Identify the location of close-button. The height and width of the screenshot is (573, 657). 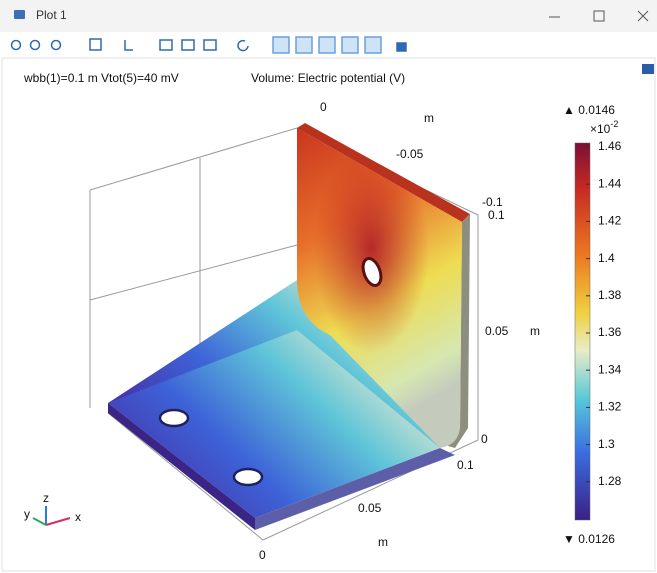
(643, 16).